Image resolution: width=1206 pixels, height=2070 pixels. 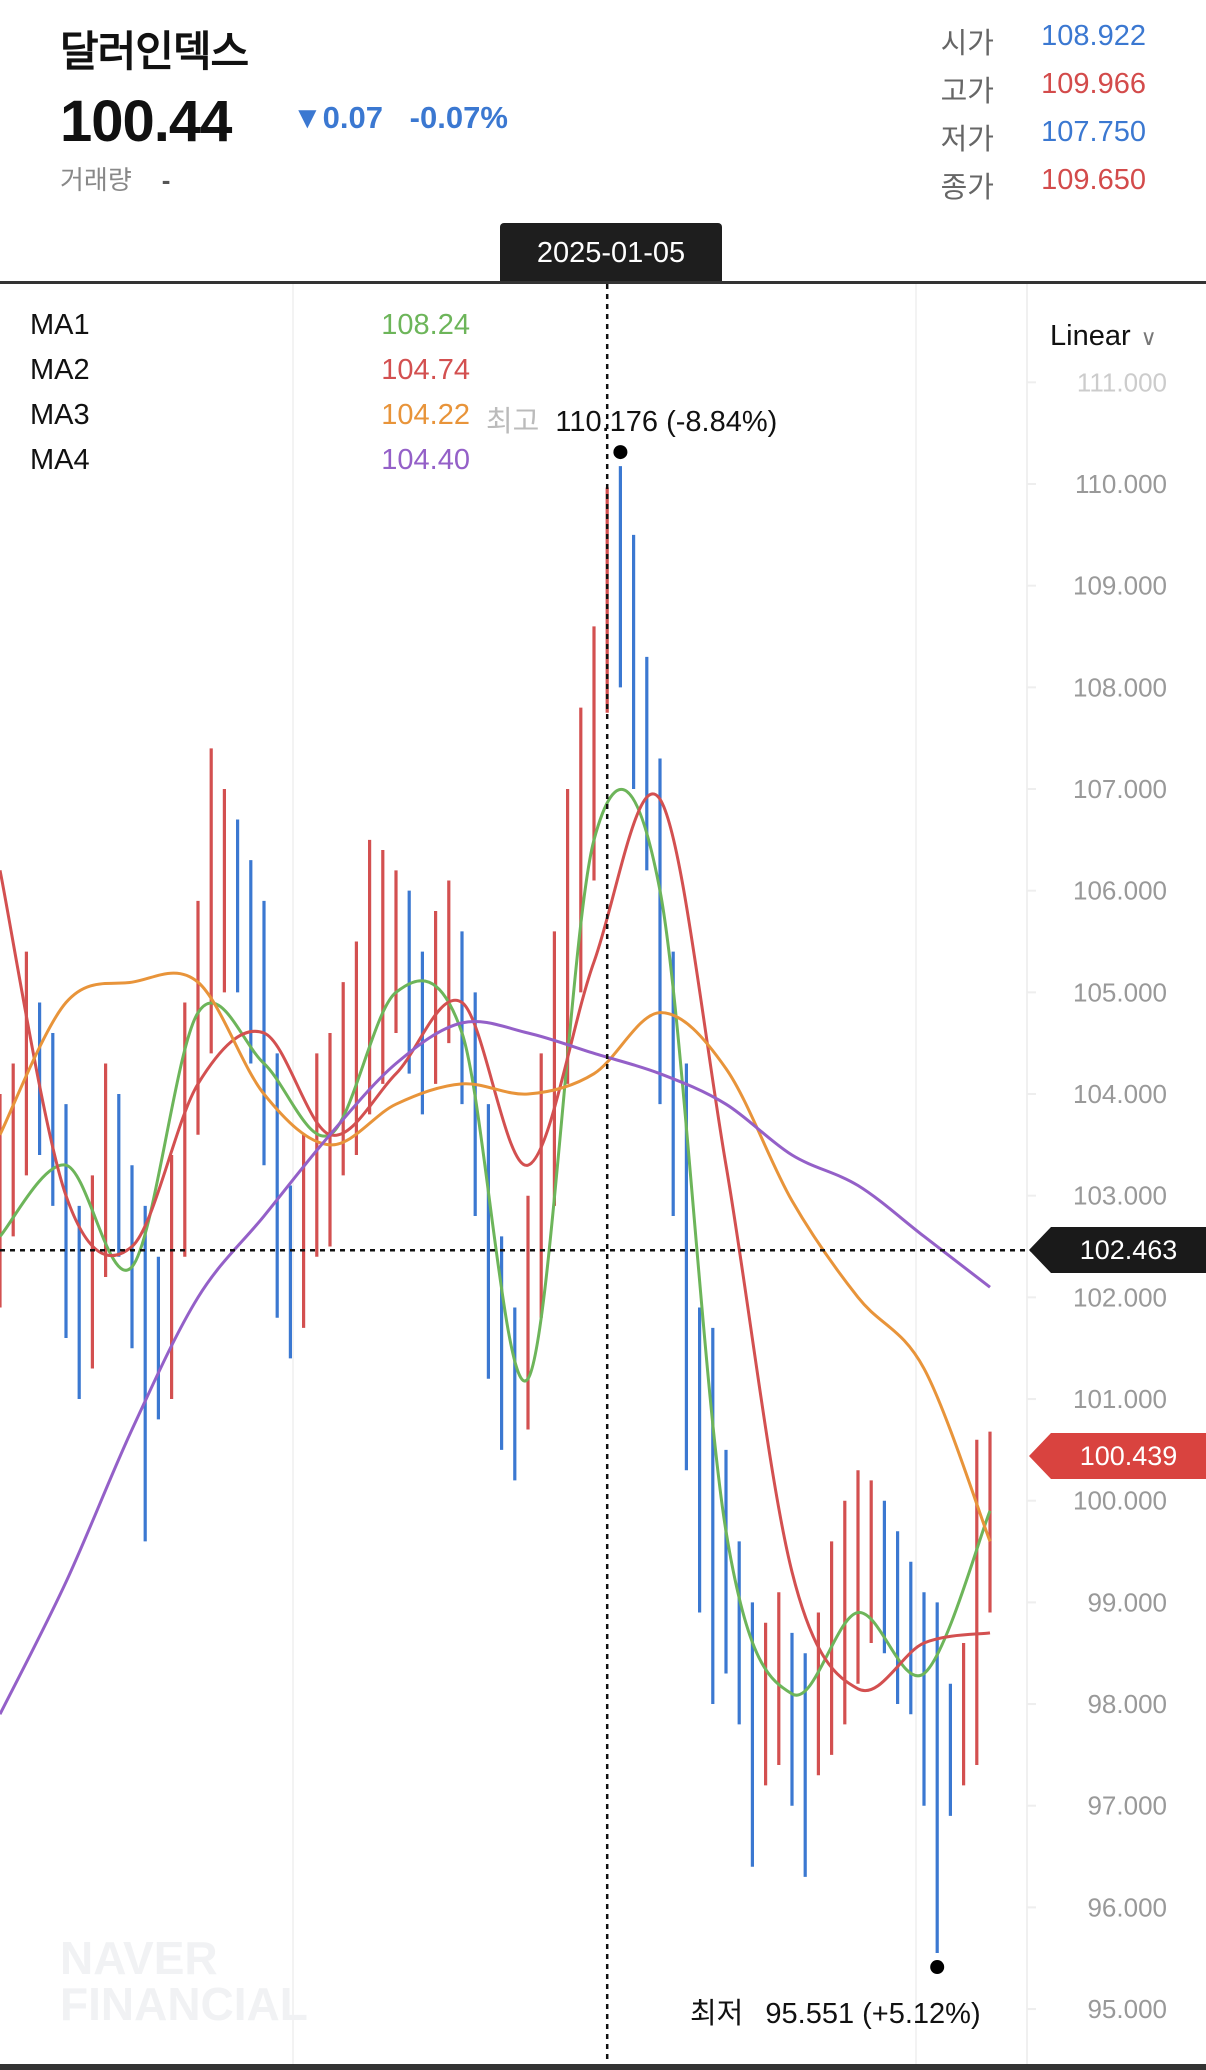 I want to click on current-price: 100.44, so click(x=146, y=121).